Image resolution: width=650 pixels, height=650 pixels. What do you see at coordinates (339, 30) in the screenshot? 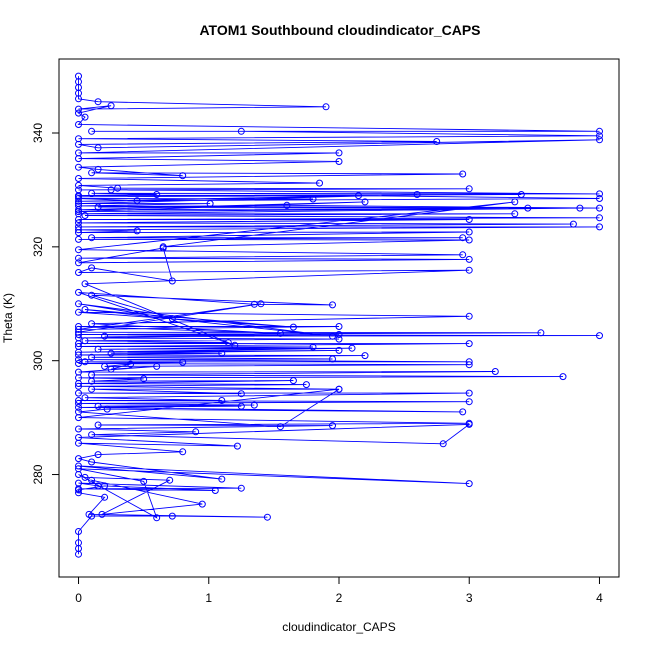
I see `chart-title: ATOM1 Southbound cloudindicator_CAPS` at bounding box center [339, 30].